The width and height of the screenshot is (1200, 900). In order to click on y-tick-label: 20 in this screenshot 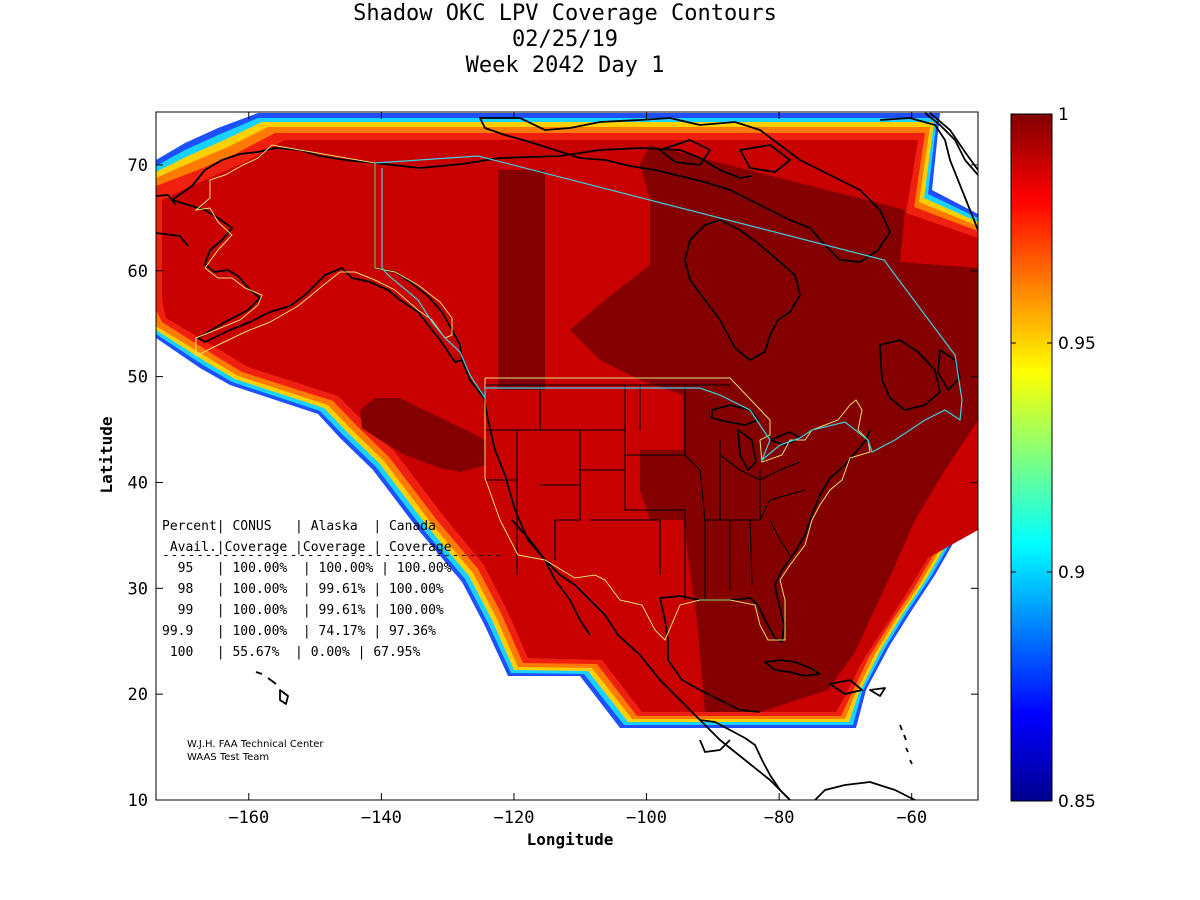, I will do `click(138, 695)`.